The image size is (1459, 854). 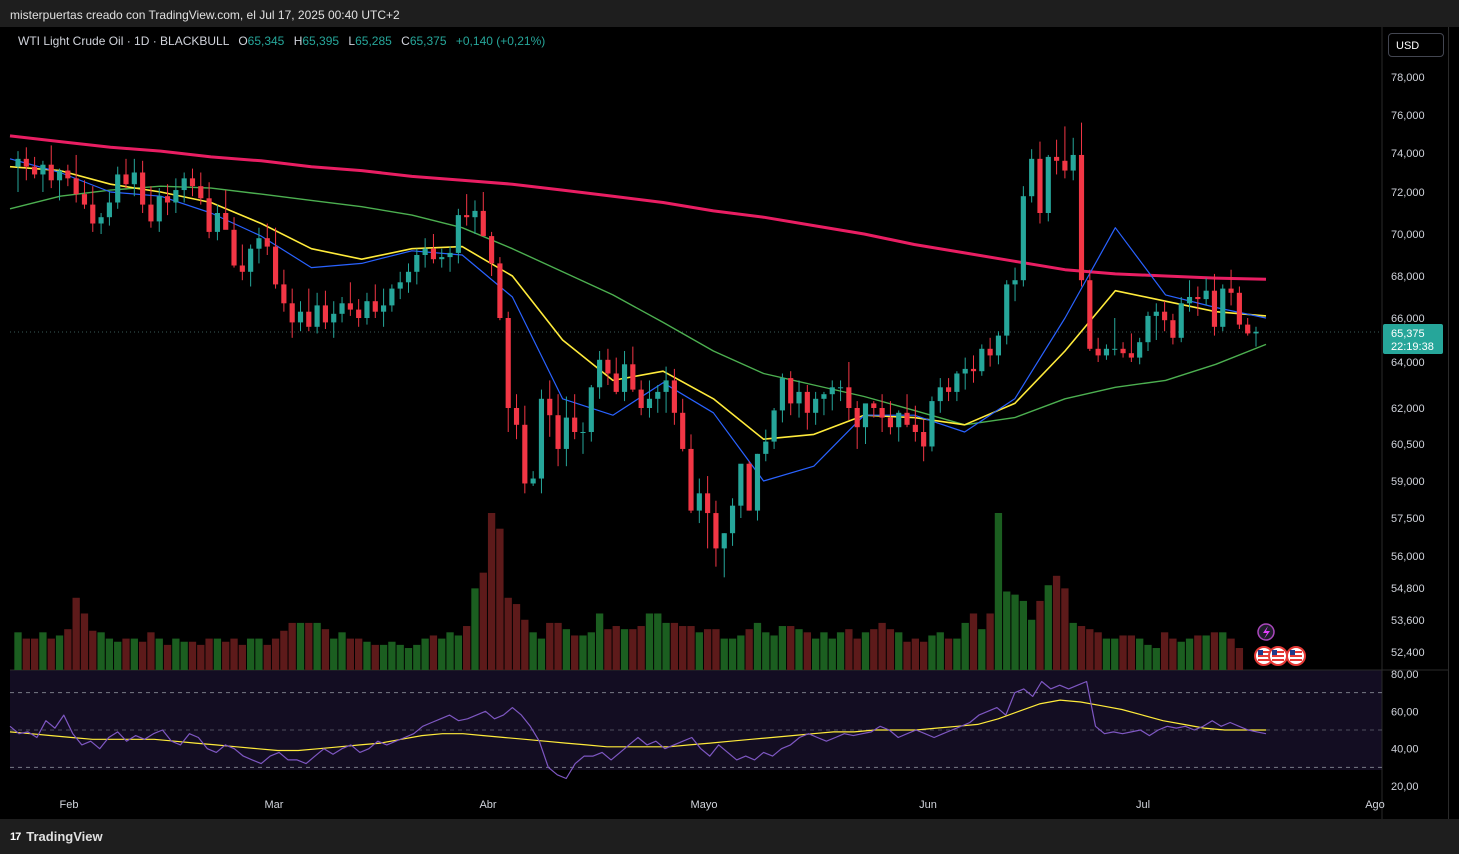 I want to click on currency-button: USD, so click(x=1416, y=45).